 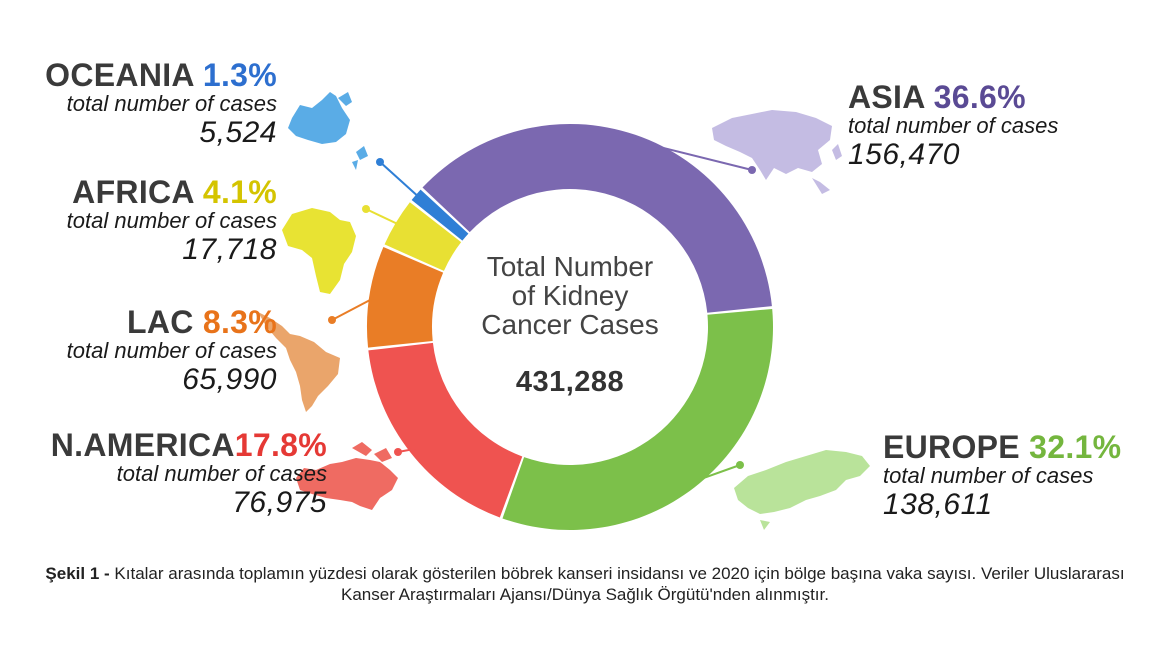 What do you see at coordinates (938, 504) in the screenshot?
I see `region-count: 138,611` at bounding box center [938, 504].